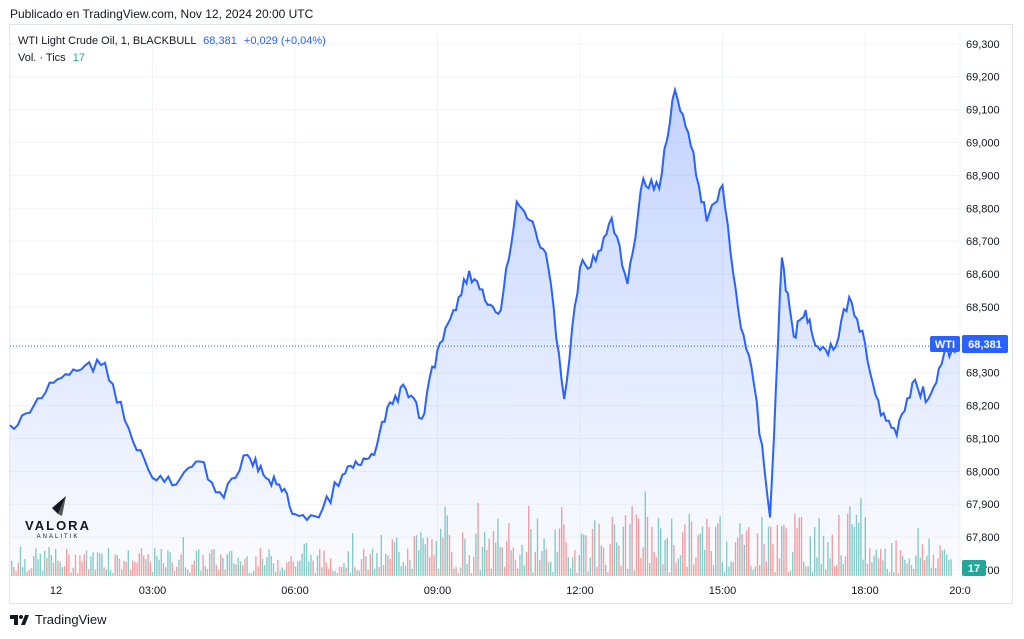 This screenshot has width=1024, height=639. Describe the element at coordinates (71, 619) in the screenshot. I see `footer-label: TradingView` at that location.